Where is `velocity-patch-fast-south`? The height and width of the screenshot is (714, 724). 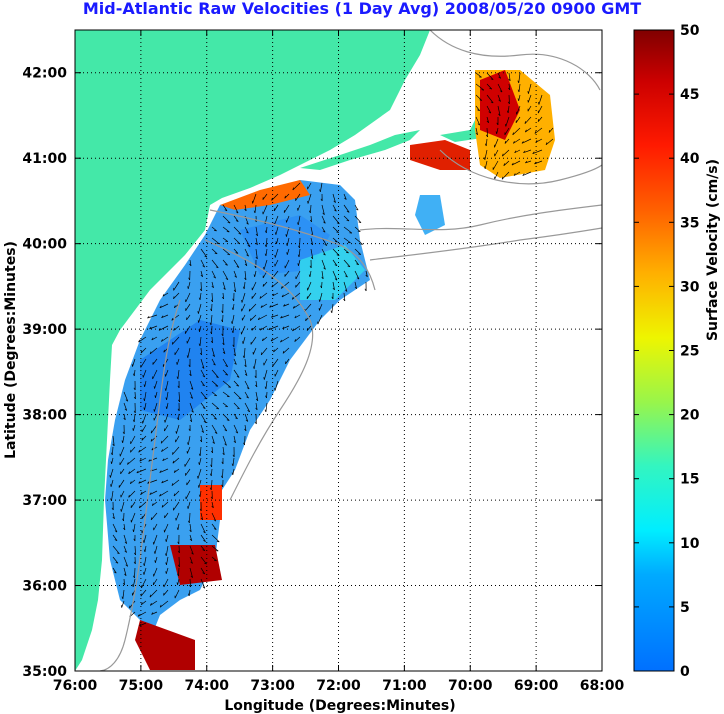 velocity-patch-fast-south is located at coordinates (211, 502).